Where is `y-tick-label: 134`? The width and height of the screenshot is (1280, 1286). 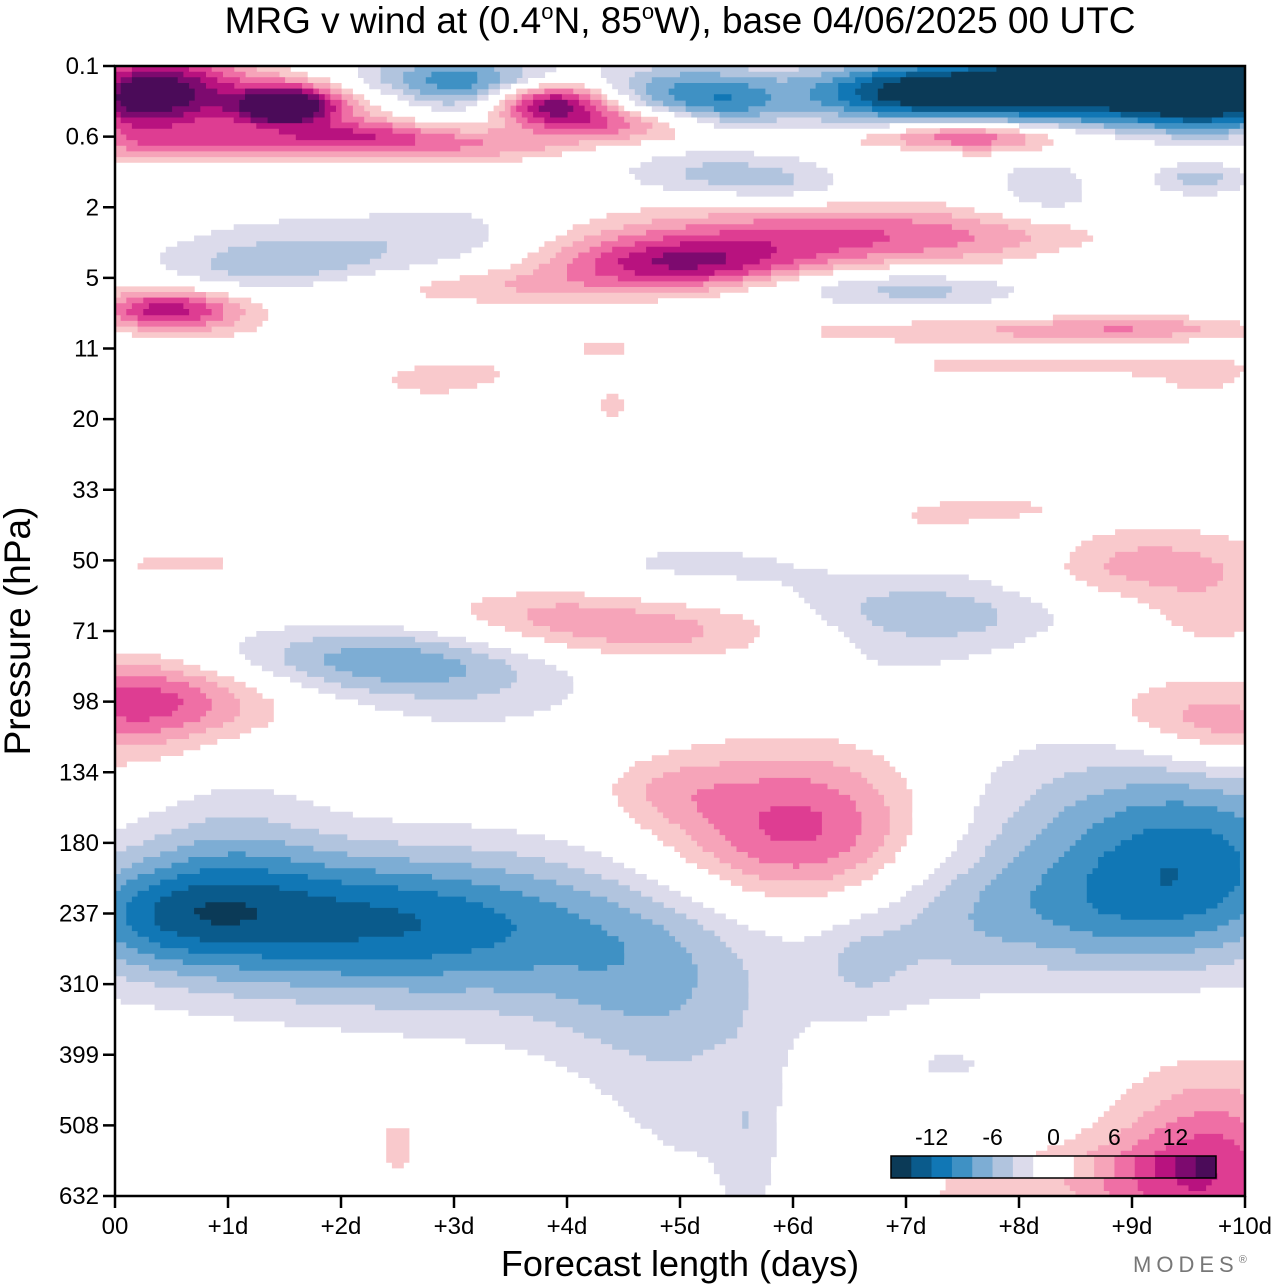 y-tick-label: 134 is located at coordinates (79, 772).